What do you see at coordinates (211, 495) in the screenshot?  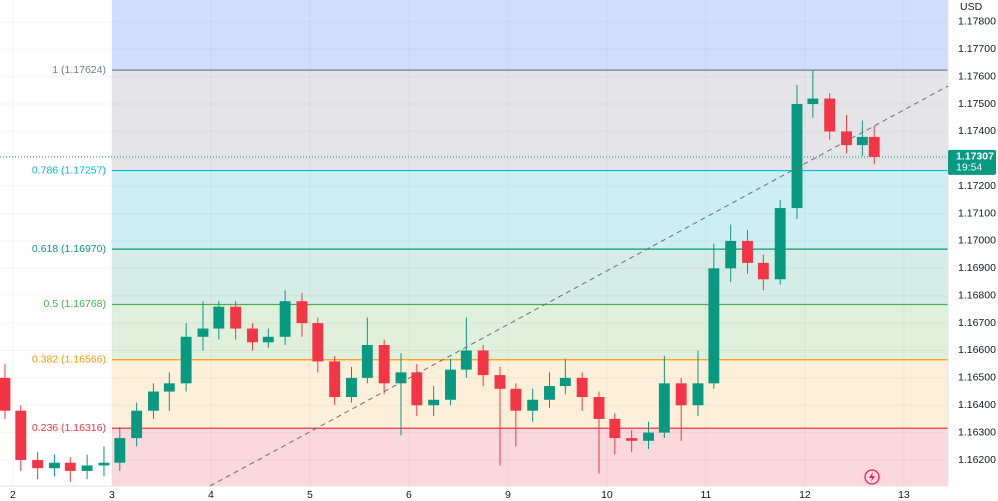 I see `x-tick-label: 4` at bounding box center [211, 495].